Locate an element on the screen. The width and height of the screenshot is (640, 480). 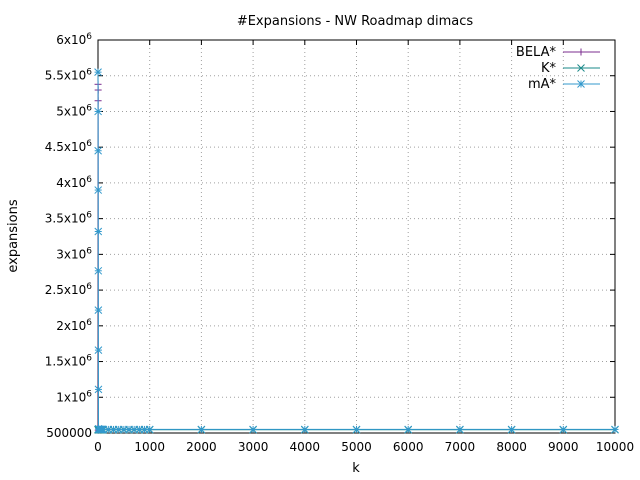
x-tick-label: 8000 is located at coordinates (511, 447).